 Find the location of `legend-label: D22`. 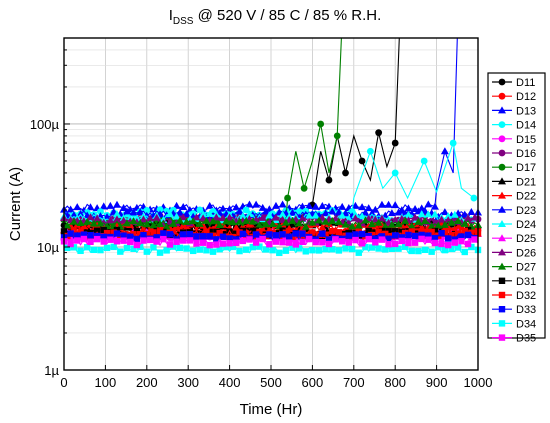

legend-label: D22 is located at coordinates (526, 197).